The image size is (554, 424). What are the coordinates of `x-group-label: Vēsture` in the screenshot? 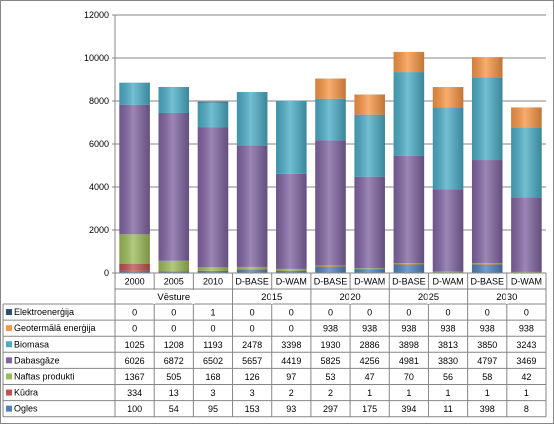 It's located at (173, 297).